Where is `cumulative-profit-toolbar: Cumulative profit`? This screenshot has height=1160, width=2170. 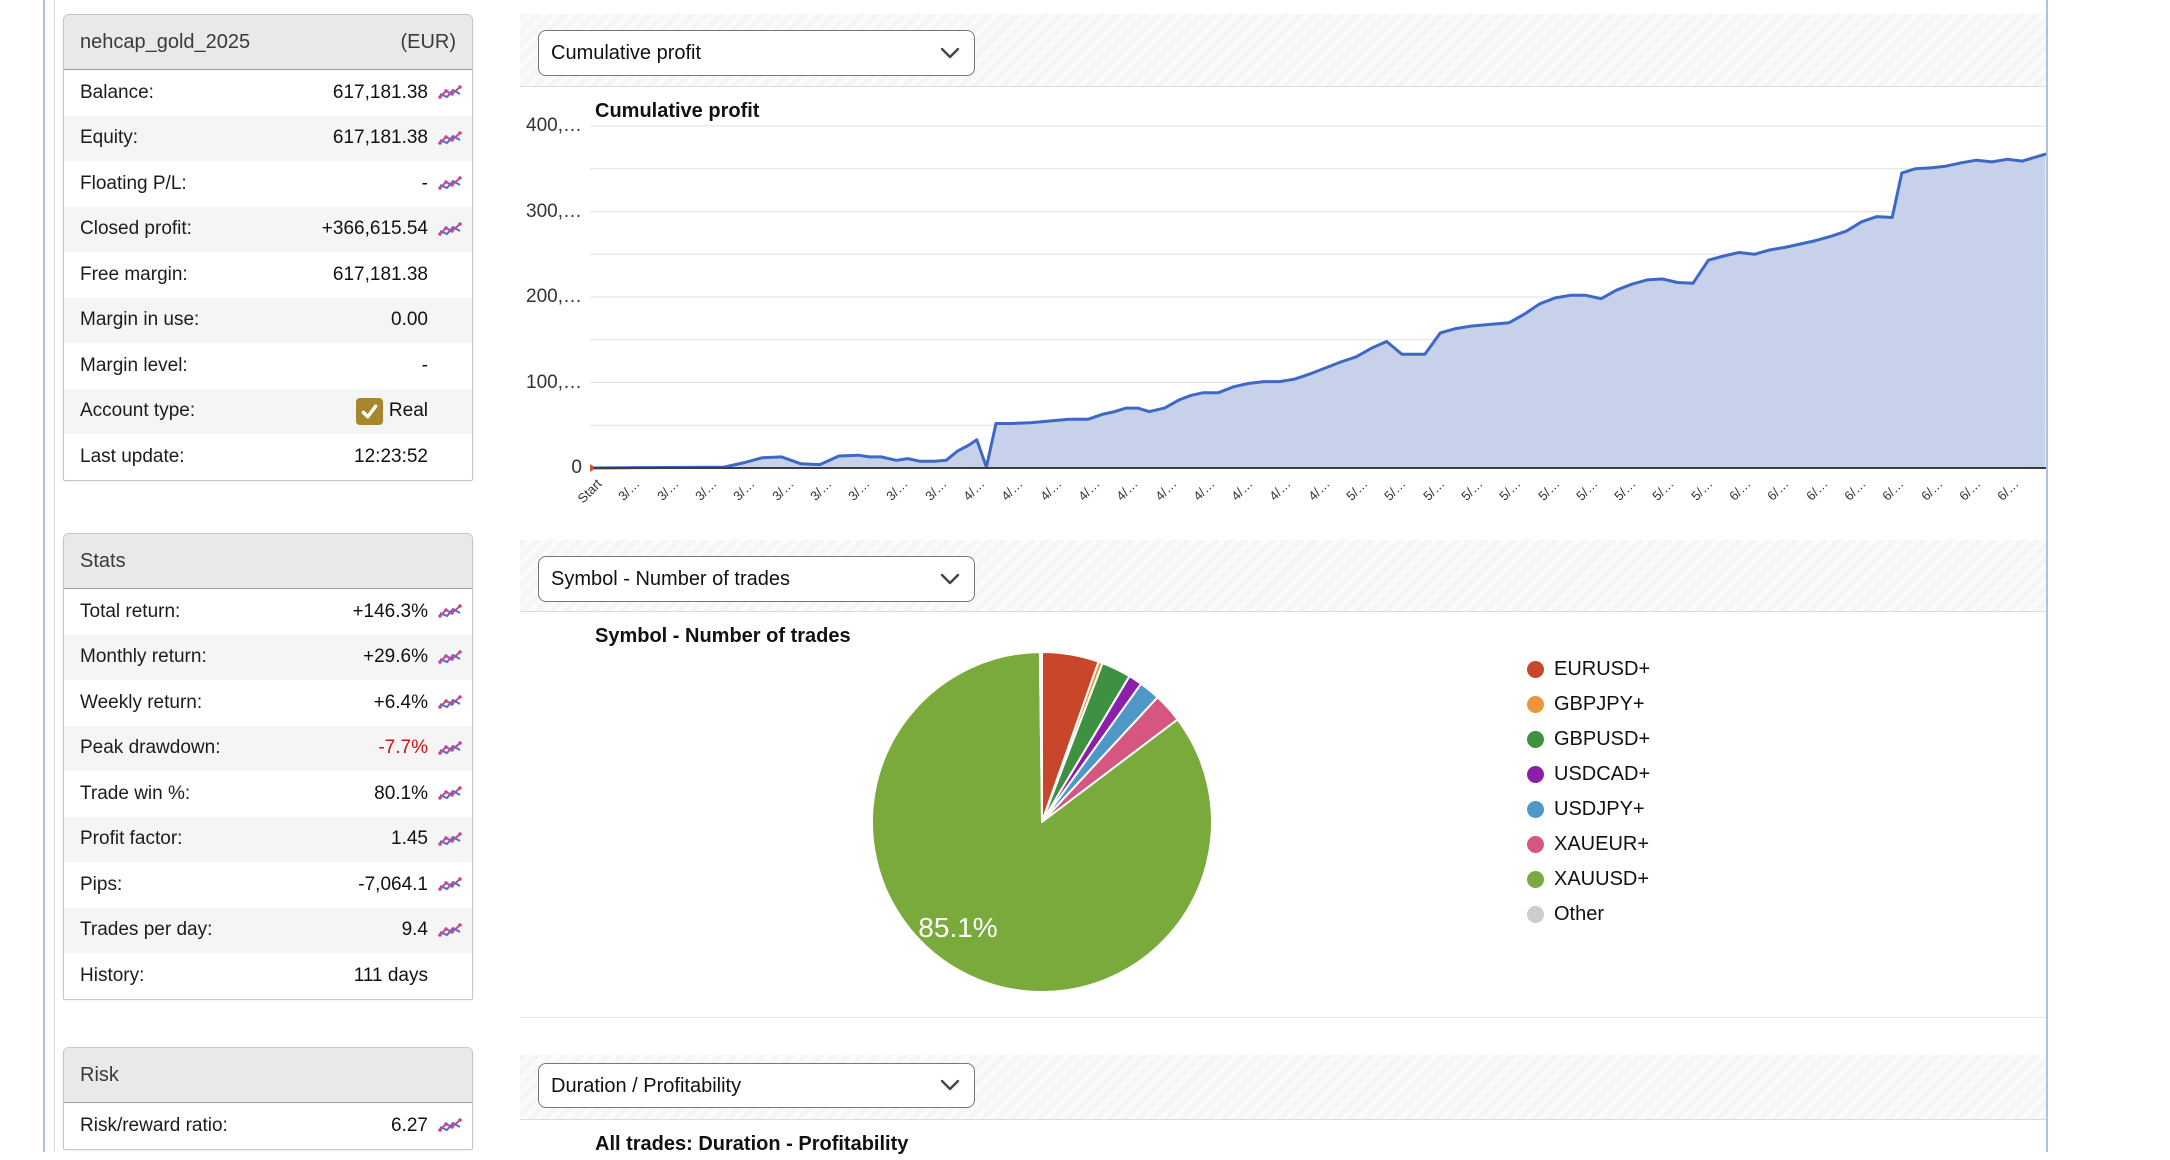
cumulative-profit-toolbar: Cumulative profit is located at coordinates (1283, 50).